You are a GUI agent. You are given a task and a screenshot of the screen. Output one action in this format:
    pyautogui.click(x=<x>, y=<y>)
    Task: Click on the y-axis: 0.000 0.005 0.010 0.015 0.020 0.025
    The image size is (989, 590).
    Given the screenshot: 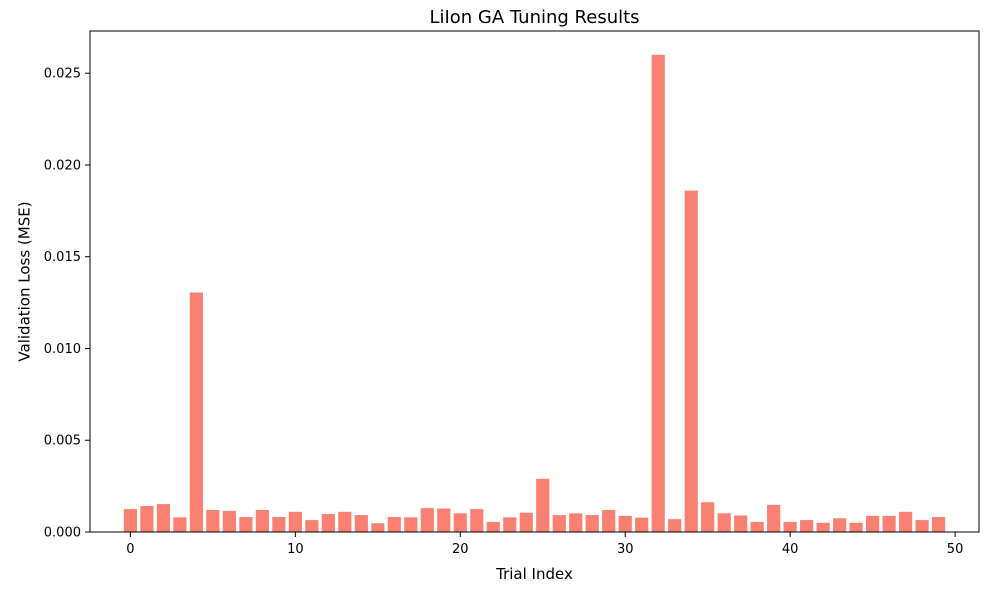 What is the action you would take?
    pyautogui.click(x=67, y=304)
    